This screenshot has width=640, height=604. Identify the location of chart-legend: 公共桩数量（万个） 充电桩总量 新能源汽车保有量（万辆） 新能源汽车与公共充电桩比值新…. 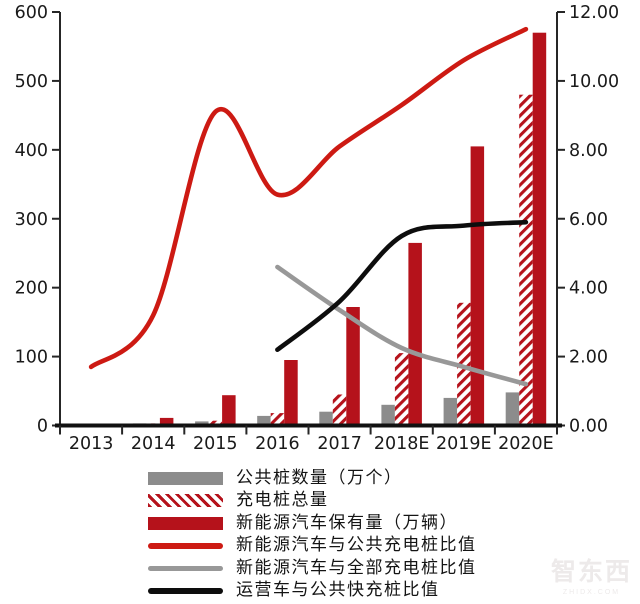
(312, 534).